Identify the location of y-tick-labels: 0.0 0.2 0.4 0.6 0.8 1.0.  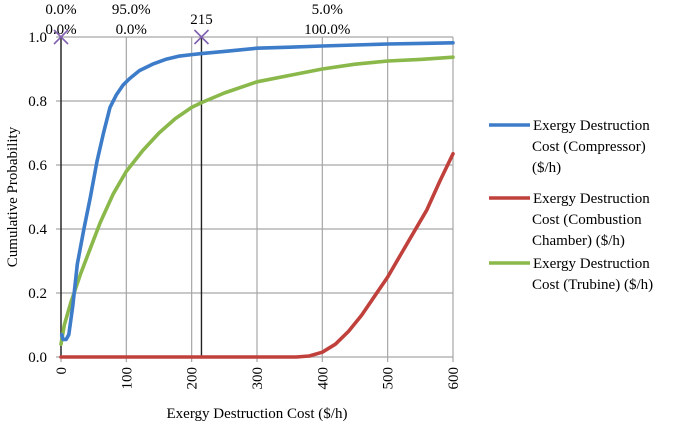
(37, 198).